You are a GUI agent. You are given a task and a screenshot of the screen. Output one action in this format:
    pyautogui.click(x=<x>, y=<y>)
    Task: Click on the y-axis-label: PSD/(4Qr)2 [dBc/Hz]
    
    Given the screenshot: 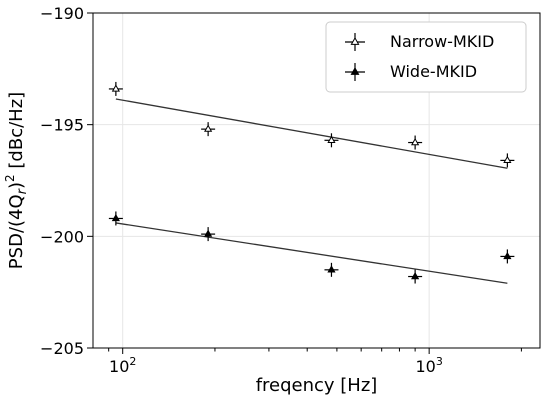 What is the action you would take?
    pyautogui.click(x=16, y=180)
    